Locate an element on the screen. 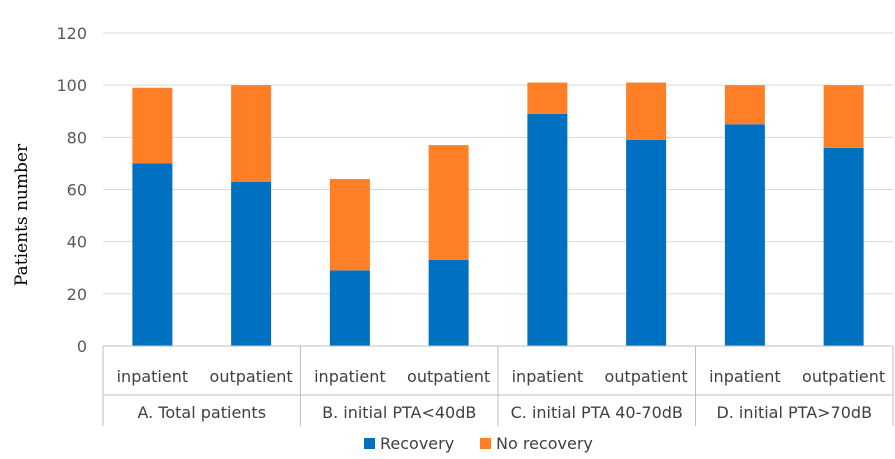  legend-entry: No recovery is located at coordinates (544, 443).